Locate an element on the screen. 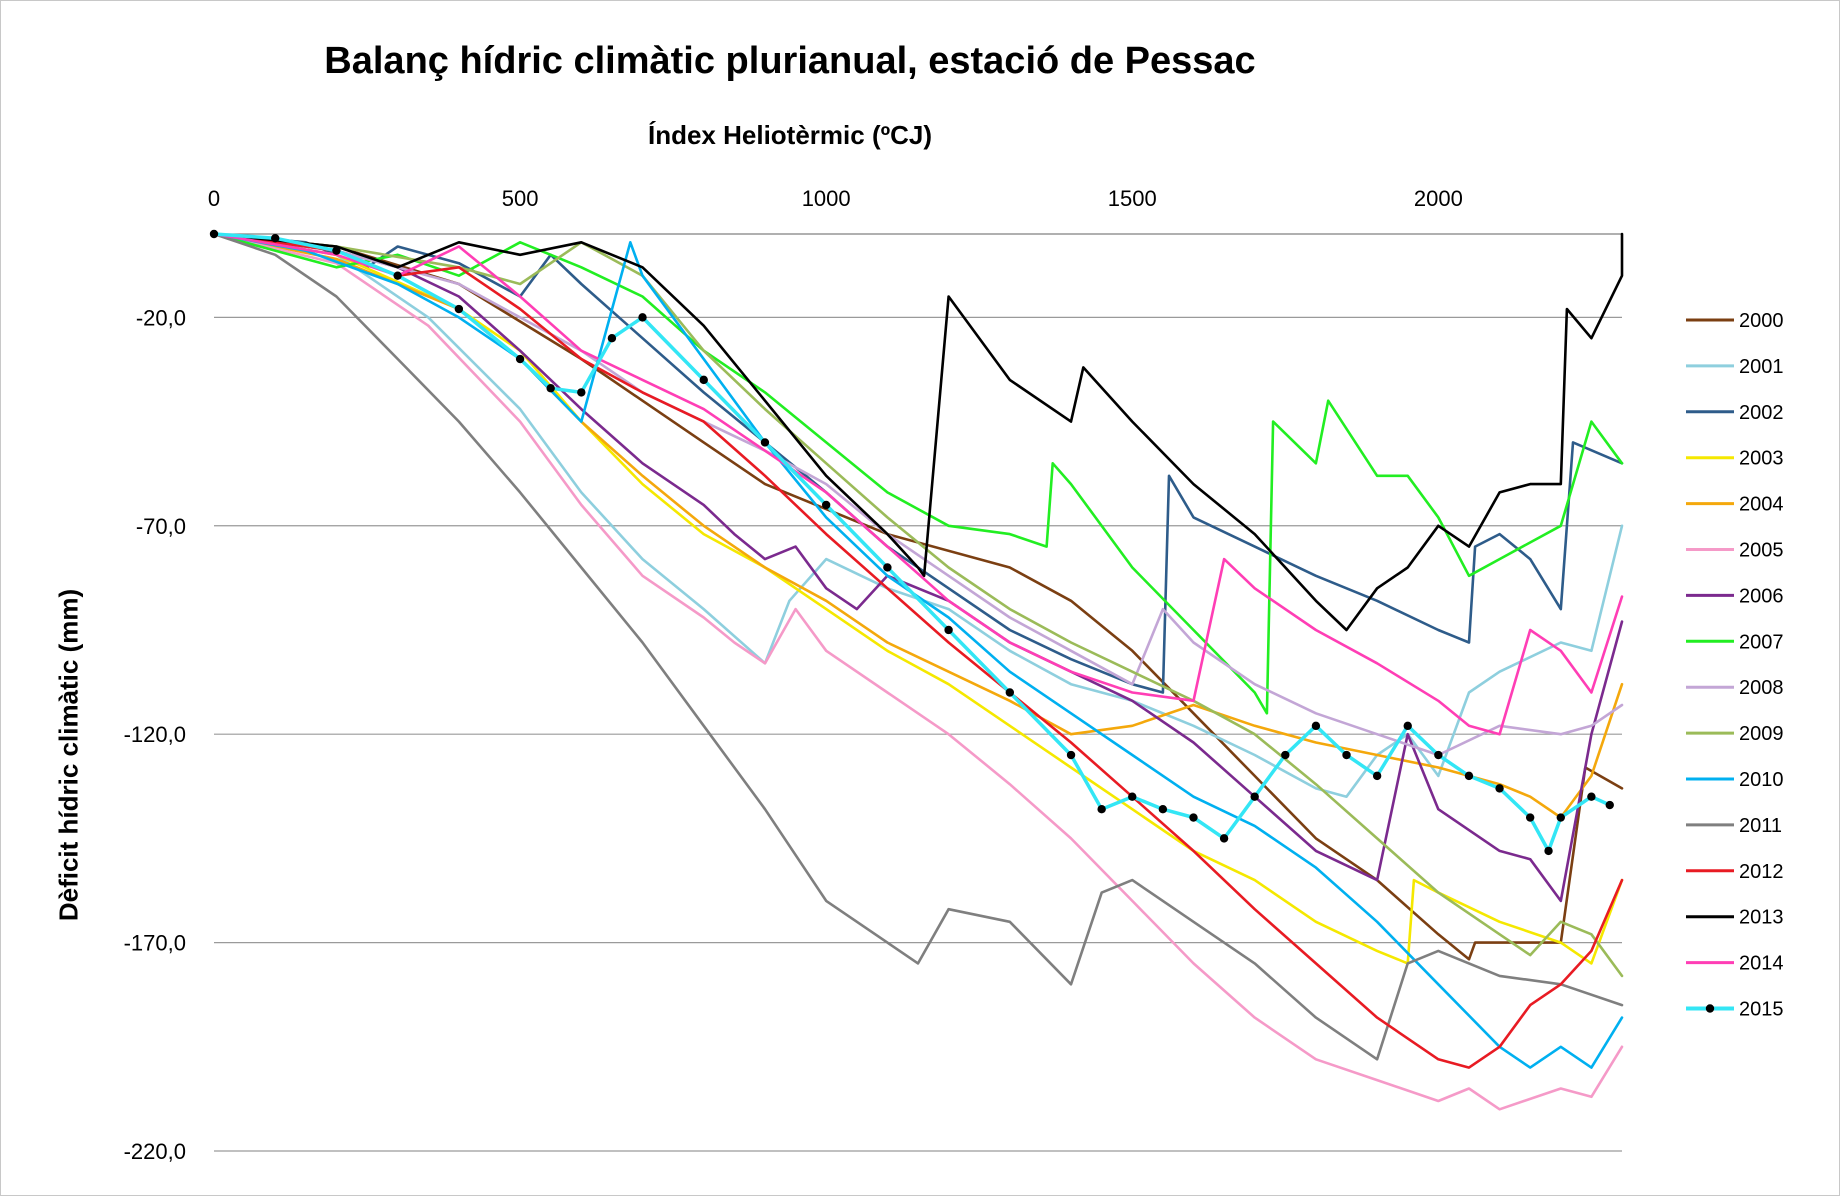 The image size is (1840, 1196). legend-label-2009: 2009 is located at coordinates (1761, 734).